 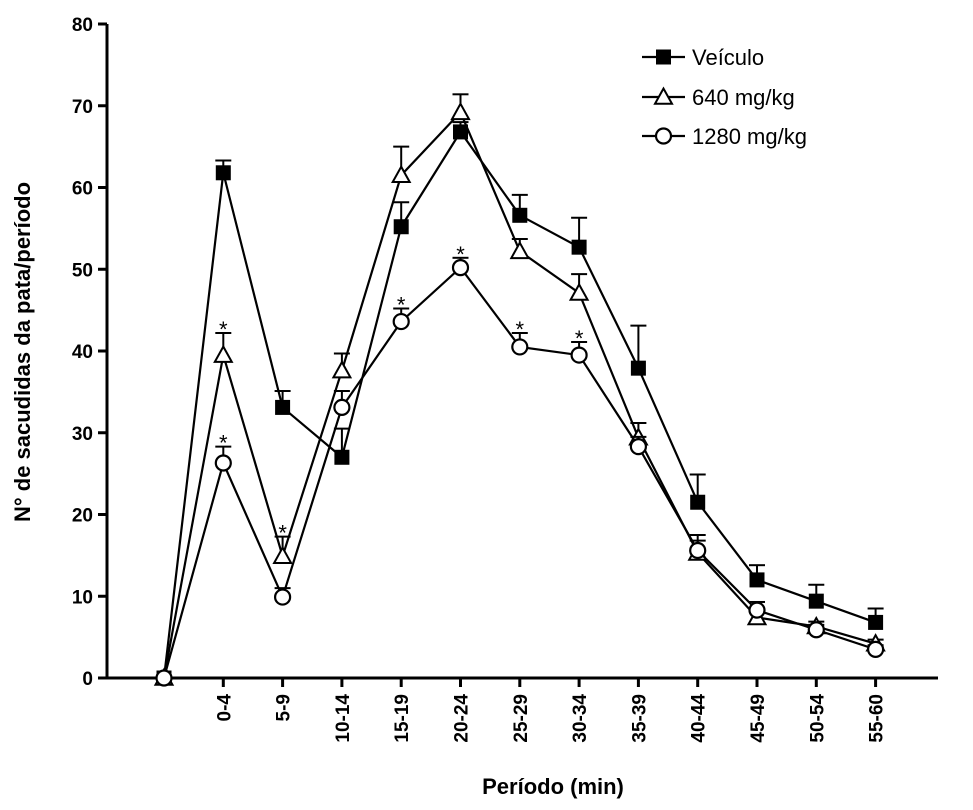 I want to click on x-tick-label: 5-9, so click(x=284, y=707).